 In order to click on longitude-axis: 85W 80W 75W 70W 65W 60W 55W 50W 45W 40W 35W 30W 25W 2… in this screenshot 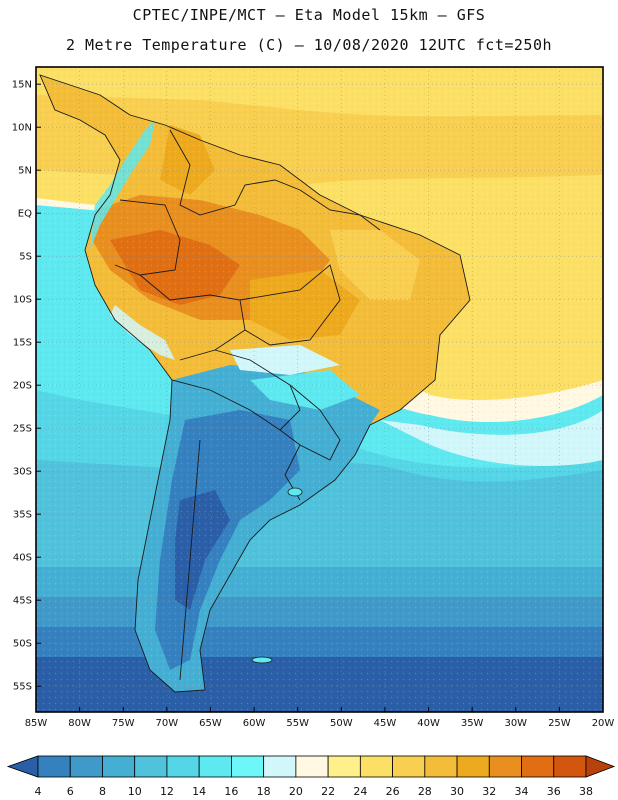, I will do `click(320, 718)`.